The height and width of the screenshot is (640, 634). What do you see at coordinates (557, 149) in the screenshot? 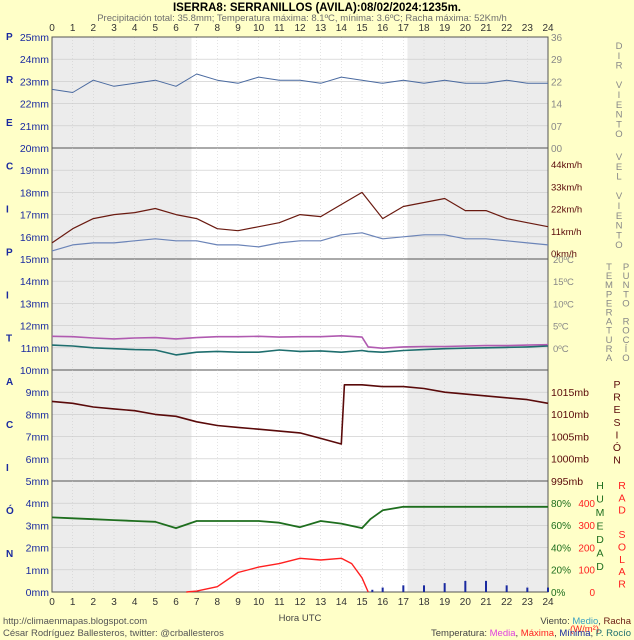
I see `wind-dir-label: 00` at bounding box center [557, 149].